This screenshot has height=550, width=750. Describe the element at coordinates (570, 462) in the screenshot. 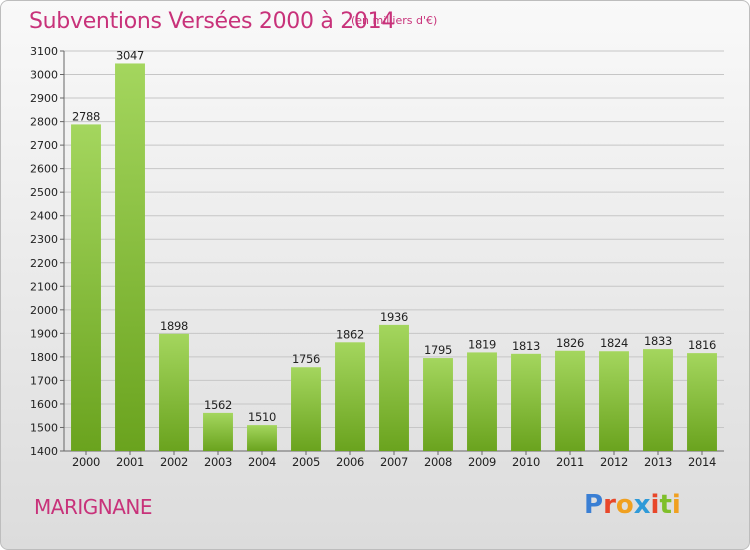

I see `x-tick-label-2011: 2011` at that location.